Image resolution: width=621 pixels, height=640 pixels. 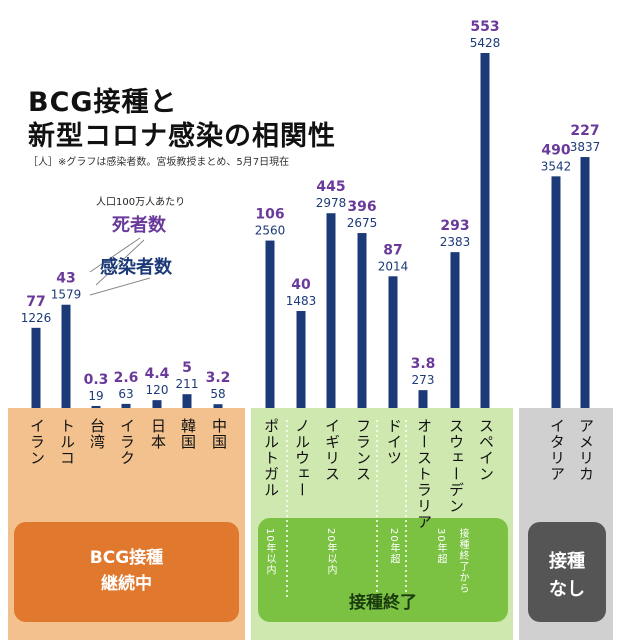 What do you see at coordinates (455, 242) in the screenshot?
I see `cases-label-14: 2383` at bounding box center [455, 242].